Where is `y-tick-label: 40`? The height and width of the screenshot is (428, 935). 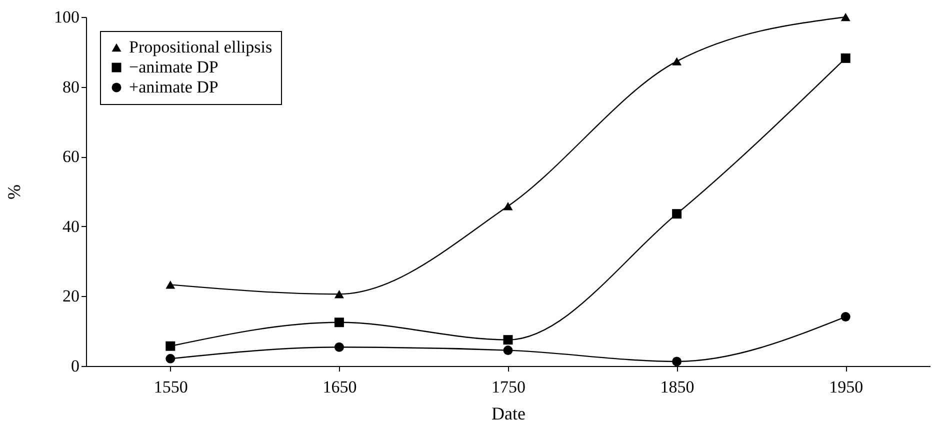 y-tick-label: 40 is located at coordinates (71, 226).